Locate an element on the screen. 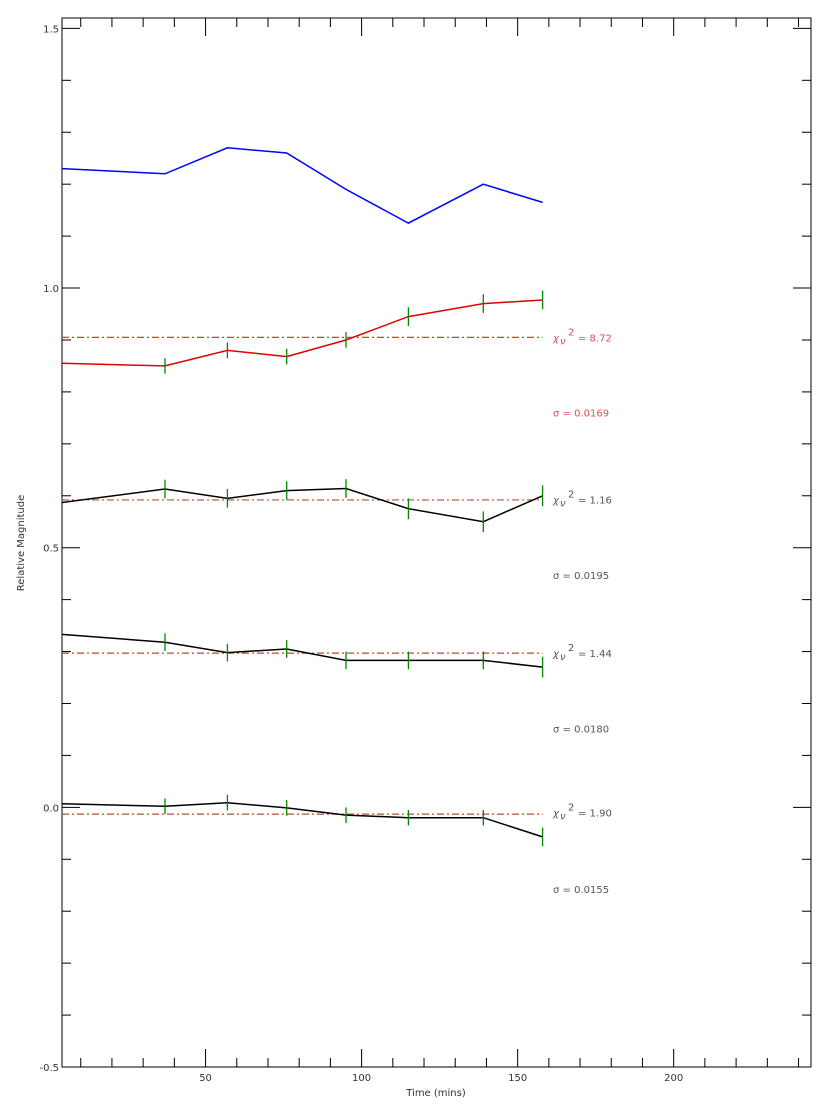  chi-square-label: χ ν2 = 1.16 is located at coordinates (582, 499).